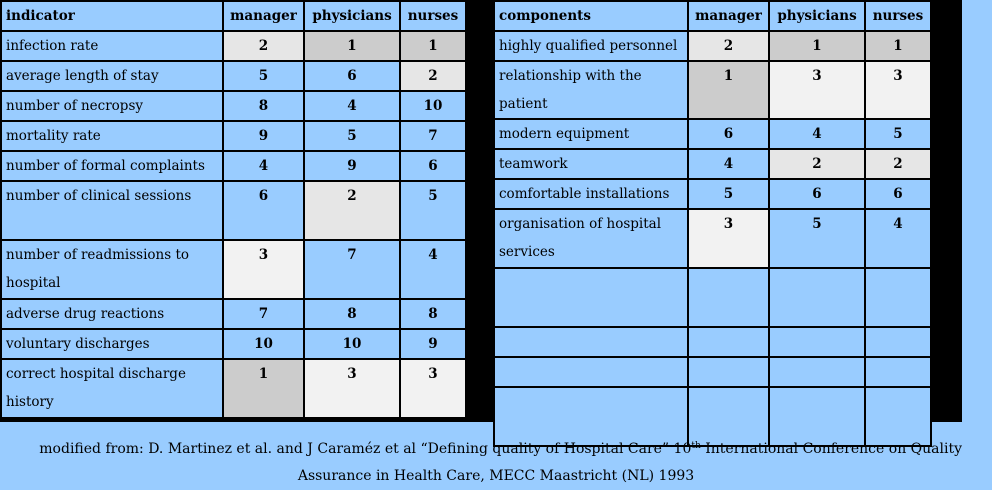  I want to click on indicator-cell-nurses: 1, so click(433, 46).